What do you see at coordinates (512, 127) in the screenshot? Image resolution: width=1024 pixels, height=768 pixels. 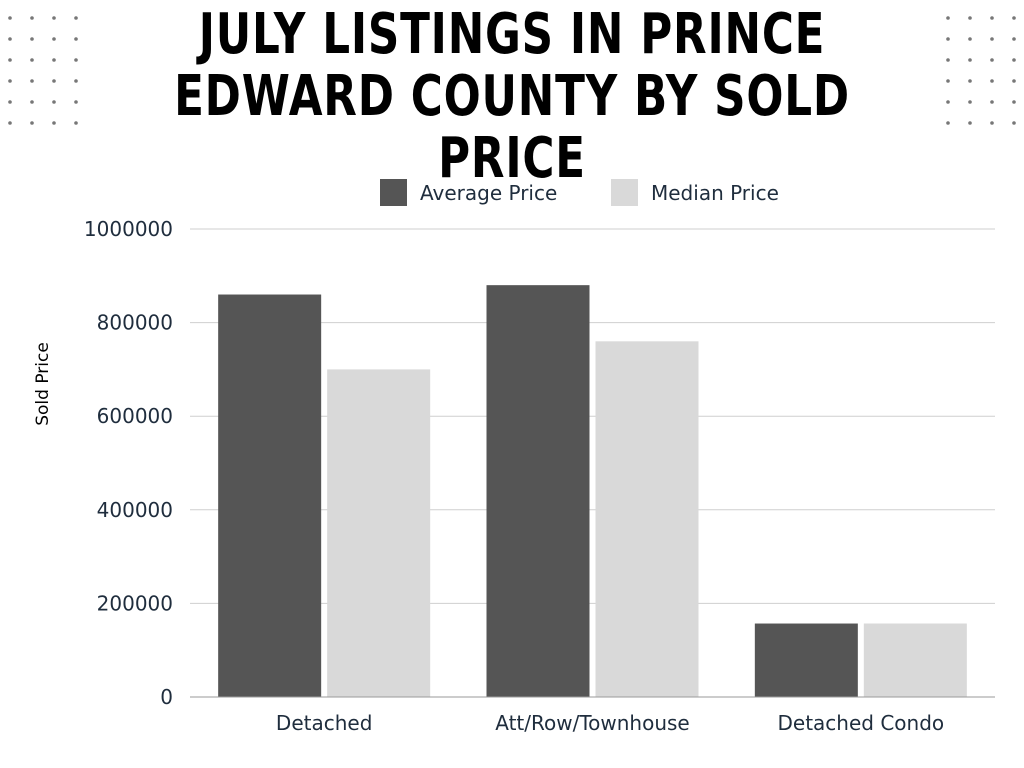 I see `title-line-2: EDWARD COUNTY BY SOLD PRICE` at bounding box center [512, 127].